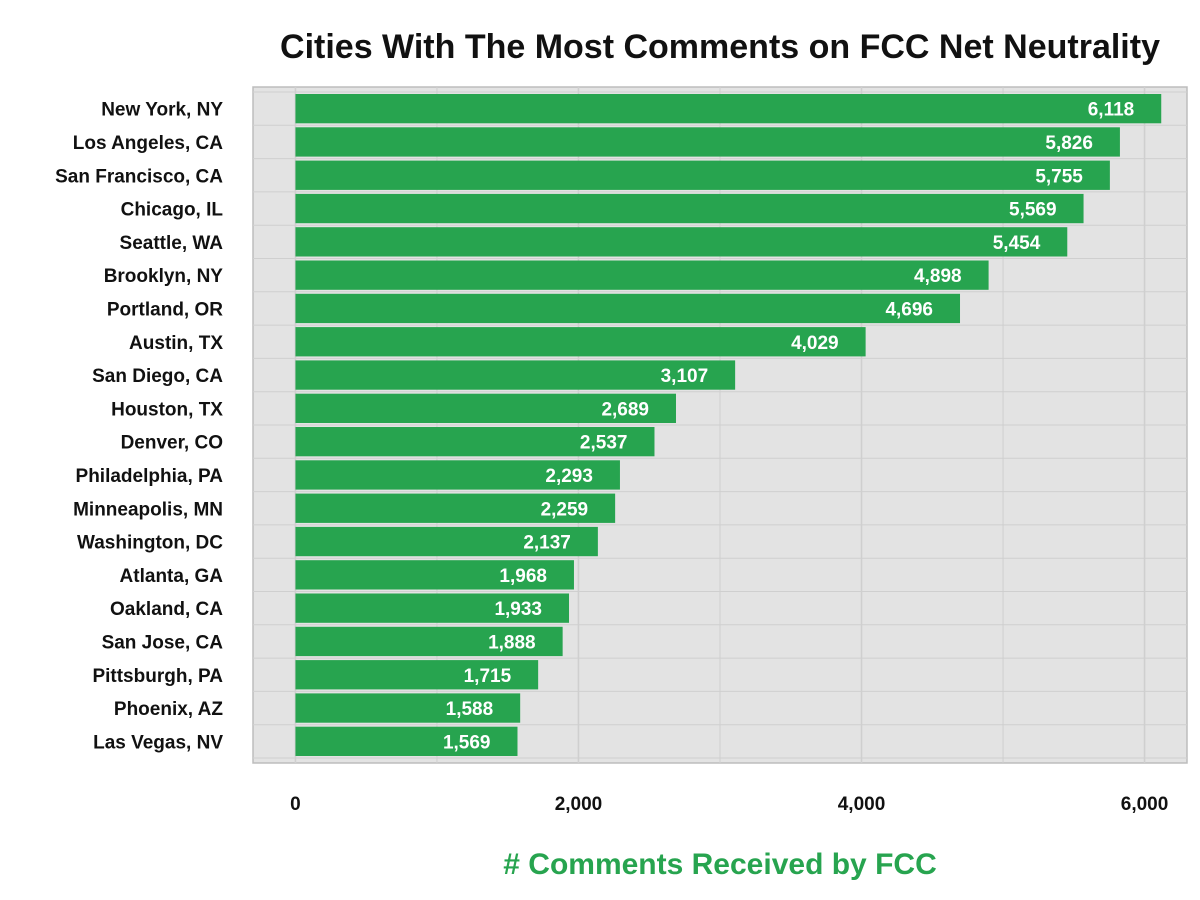 Image resolution: width=1200 pixels, height=900 pixels. I want to click on category-label: Austin, TX, so click(176, 343).